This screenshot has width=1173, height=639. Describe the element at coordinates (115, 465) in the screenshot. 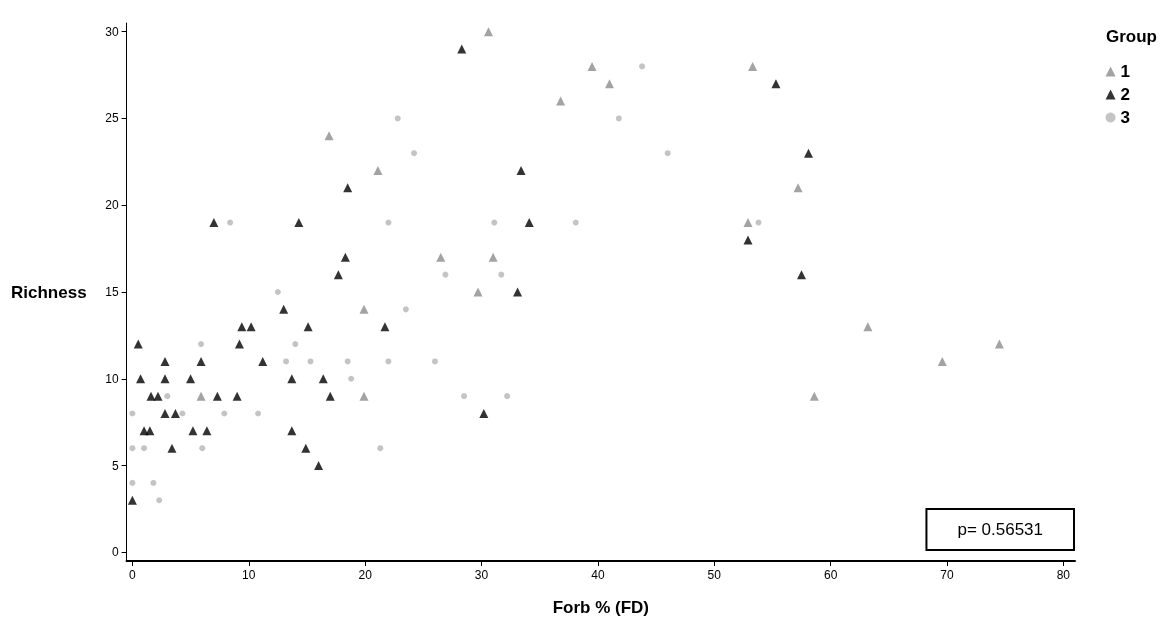

I see `y-tick-label: 5` at that location.